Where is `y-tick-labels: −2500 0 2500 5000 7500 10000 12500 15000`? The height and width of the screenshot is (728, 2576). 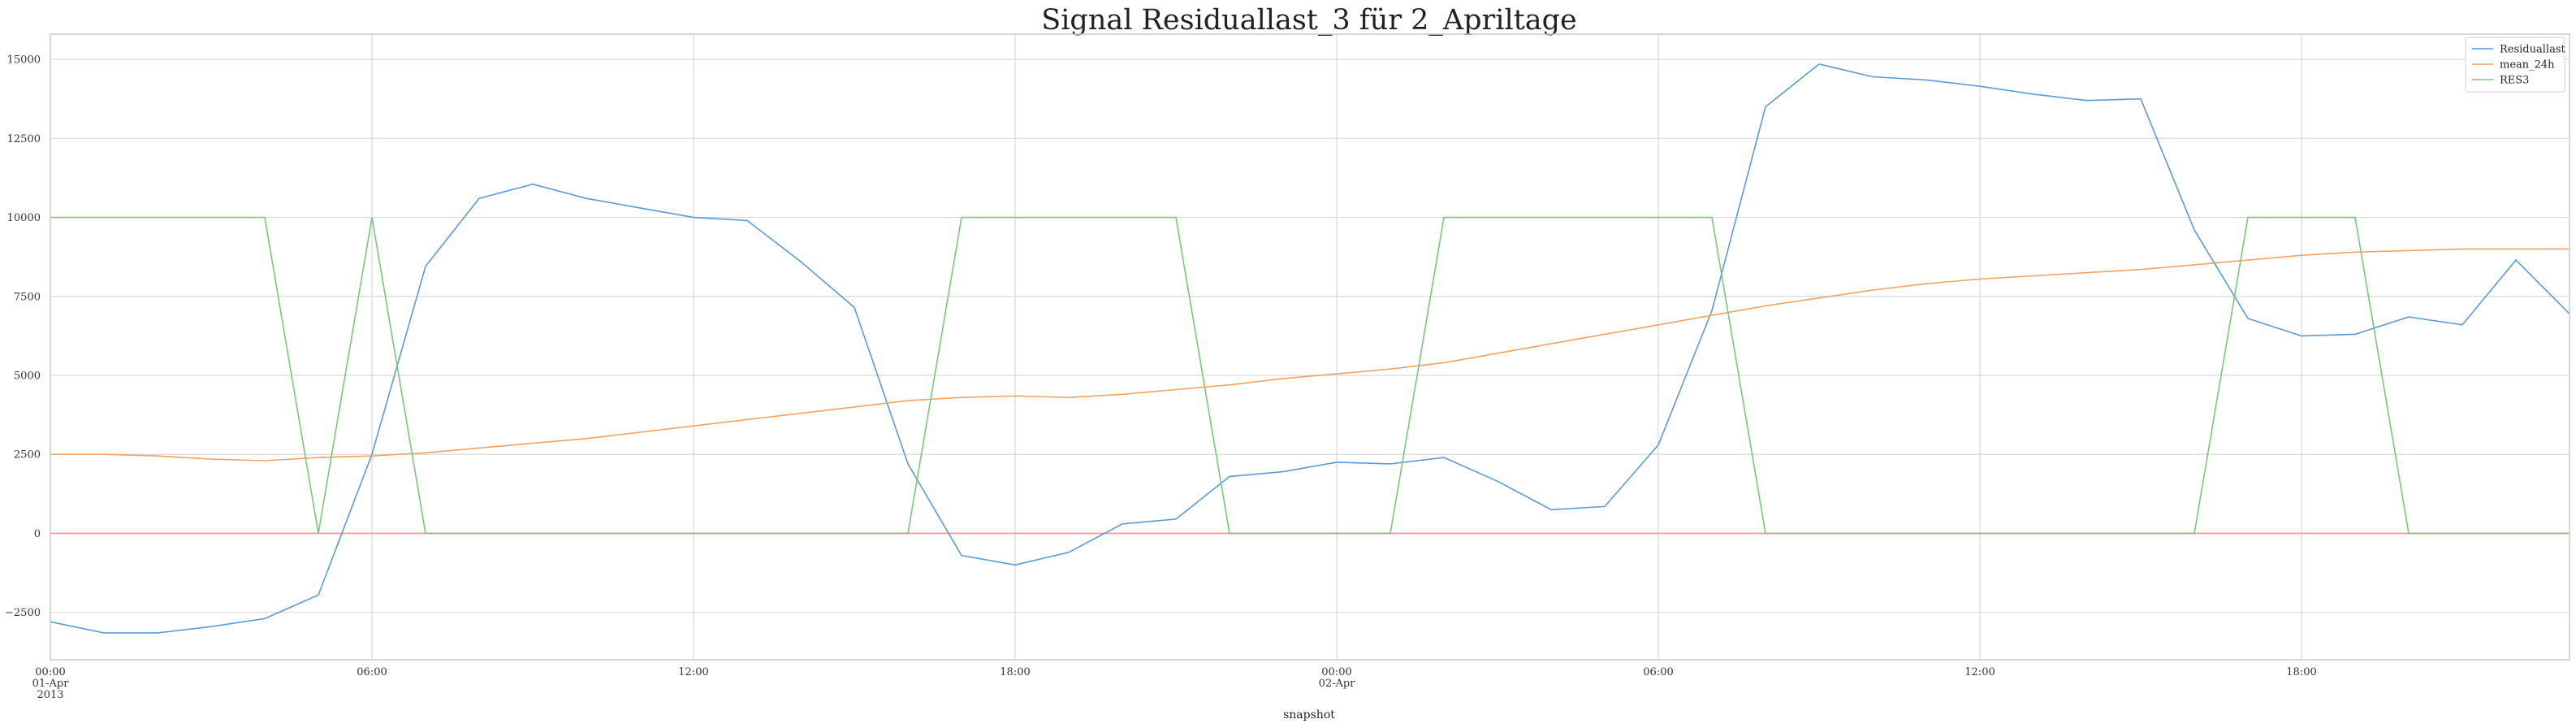
y-tick-labels: −2500 0 2500 5000 7500 10000 12500 15000 is located at coordinates (23, 337).